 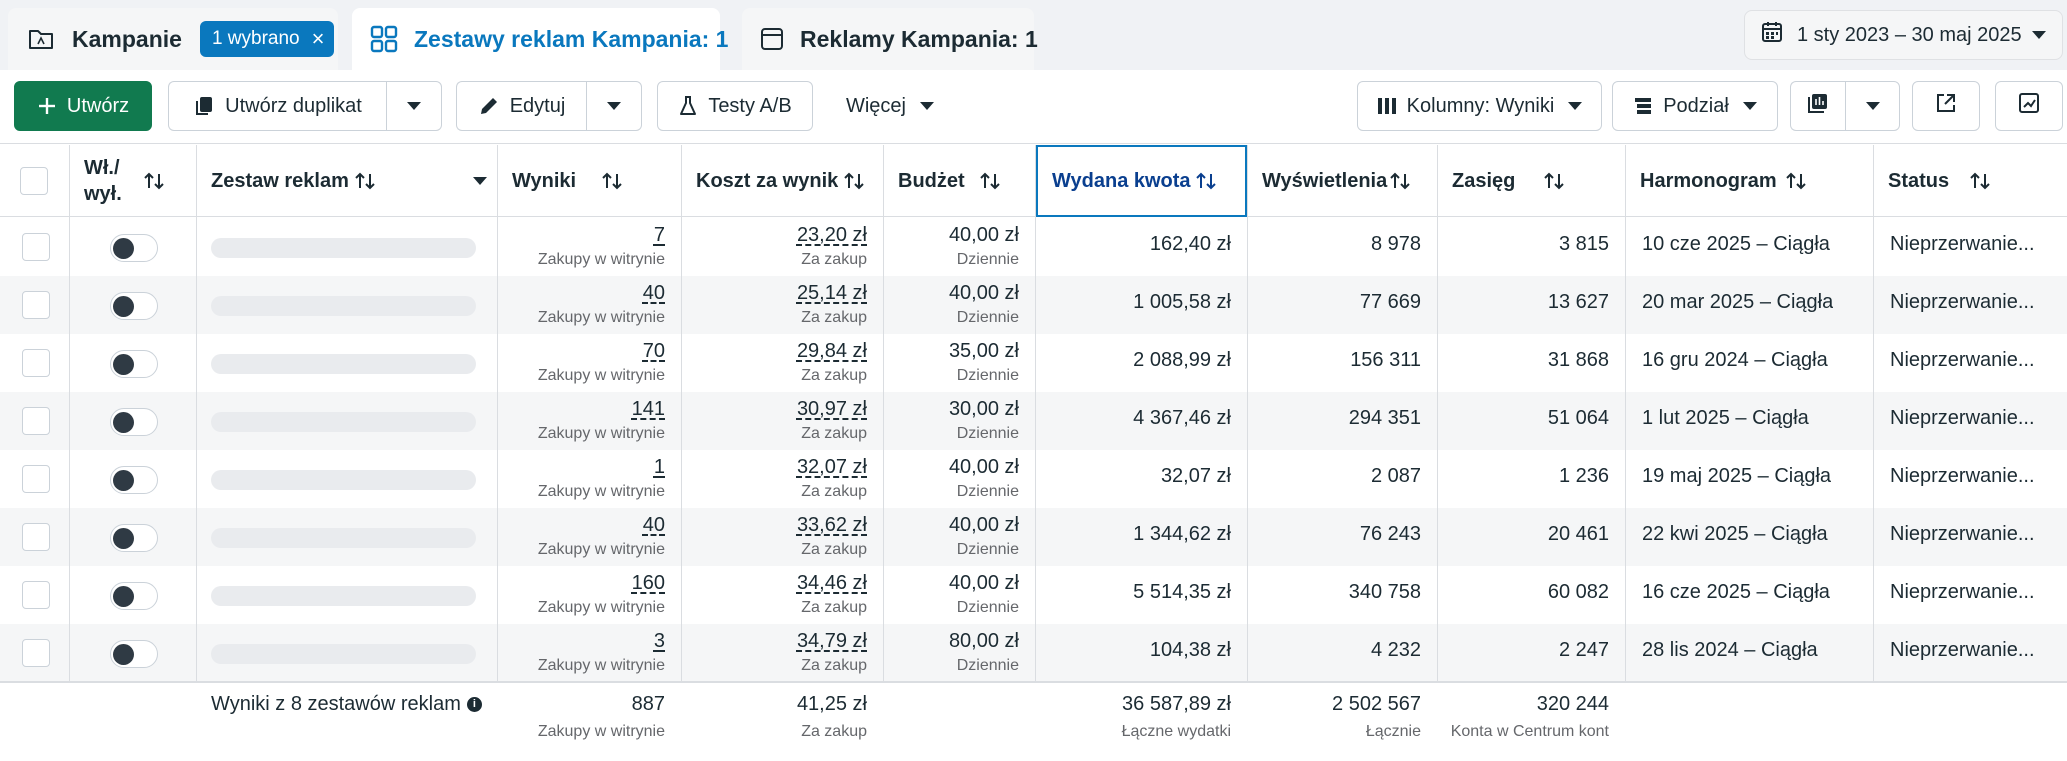 I want to click on cost-value: 32,07 zł, so click(x=831, y=467).